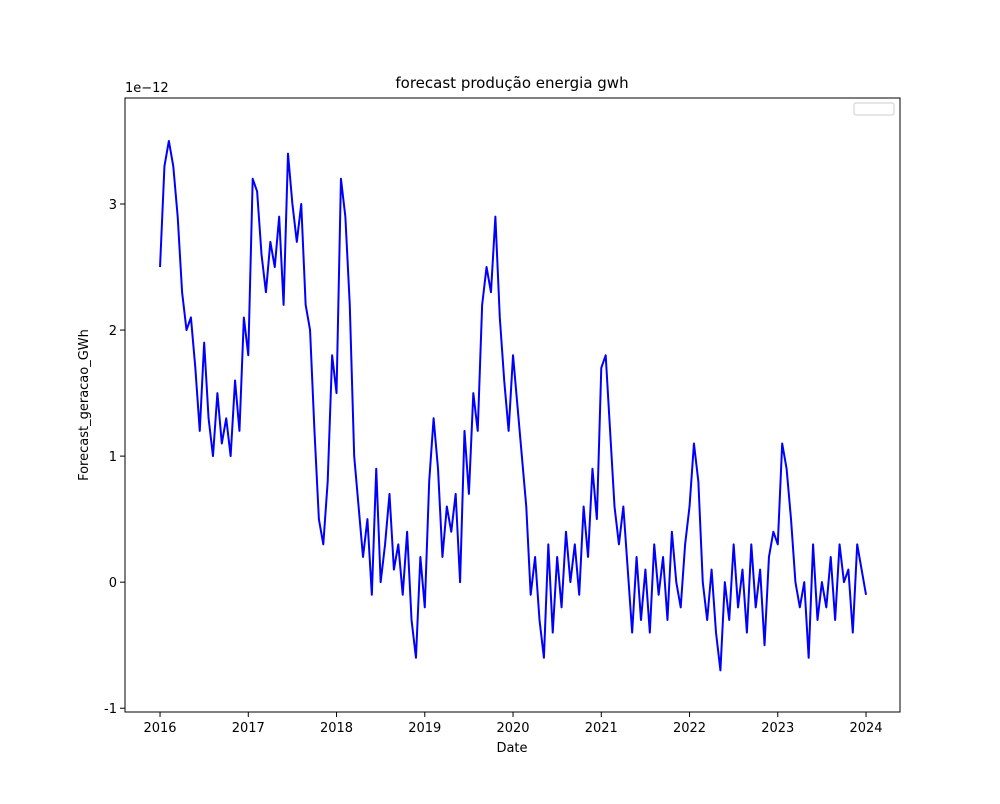 The height and width of the screenshot is (804, 1000). Describe the element at coordinates (113, 205) in the screenshot. I see `y-tick-label: 3` at that location.